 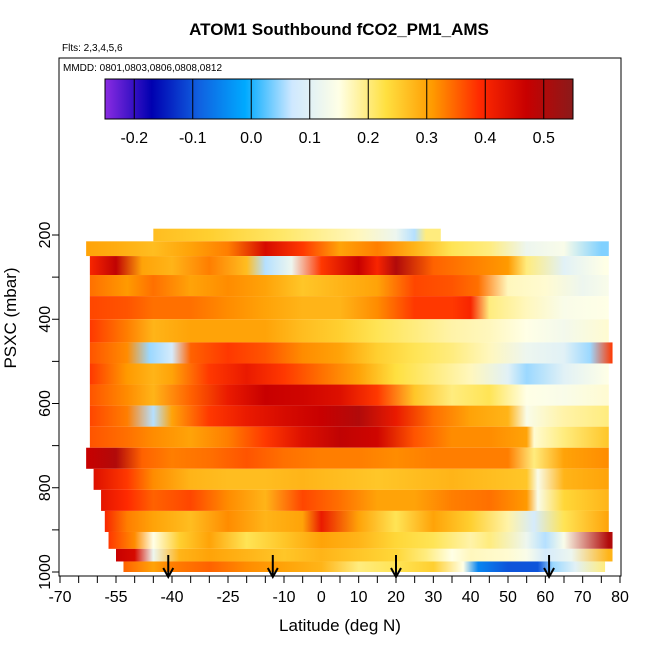 I want to click on x-tick-label: 20, so click(x=396, y=597).